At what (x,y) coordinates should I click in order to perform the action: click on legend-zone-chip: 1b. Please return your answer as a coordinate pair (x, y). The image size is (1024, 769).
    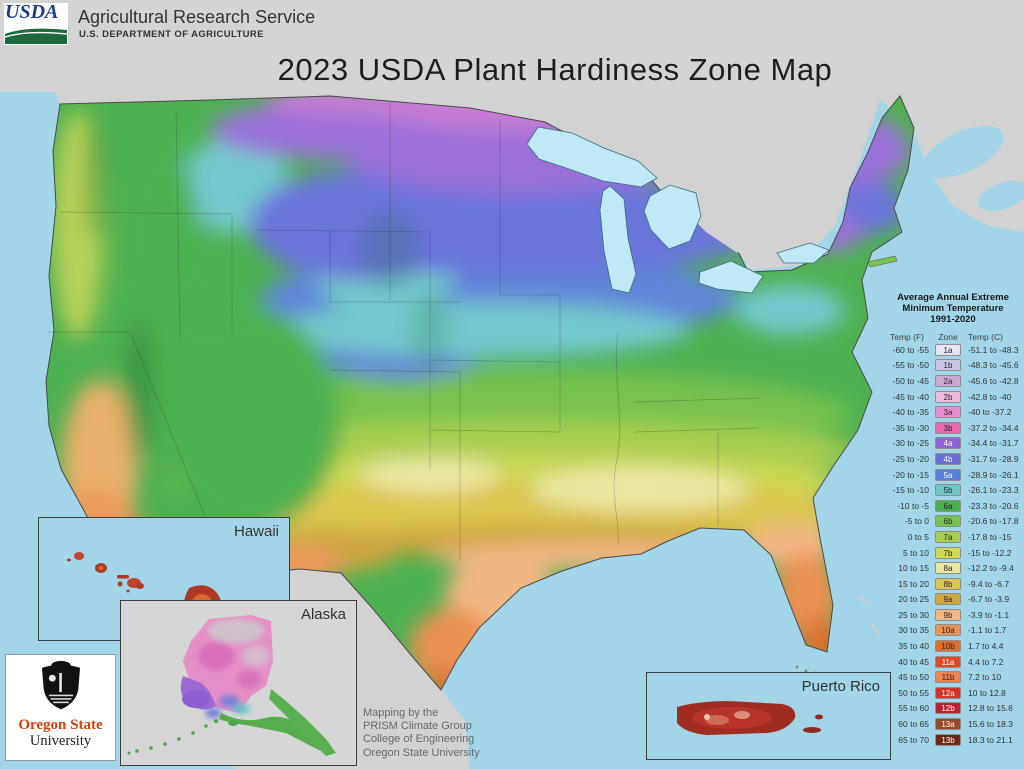
    Looking at the image, I should click on (948, 365).